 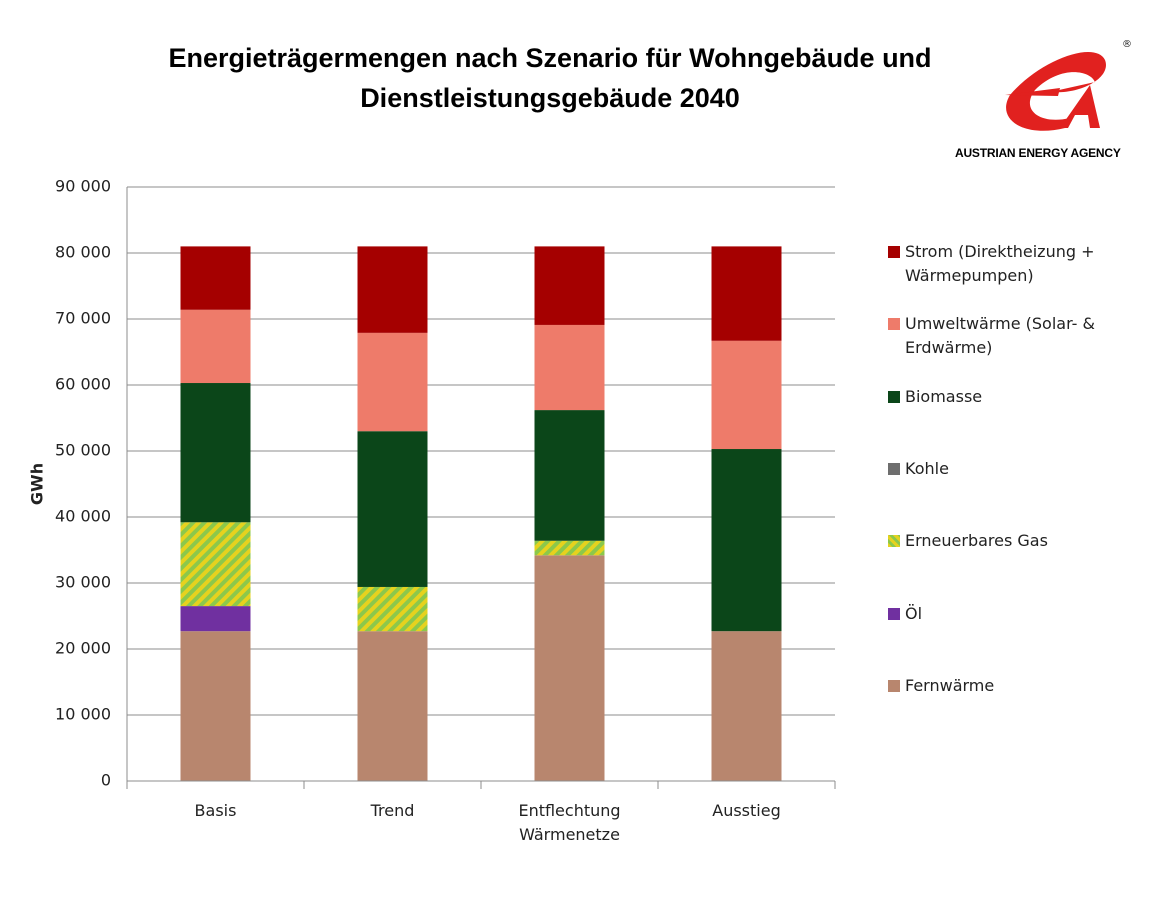 What do you see at coordinates (83, 186) in the screenshot?
I see `y-tick-label: 90 000` at bounding box center [83, 186].